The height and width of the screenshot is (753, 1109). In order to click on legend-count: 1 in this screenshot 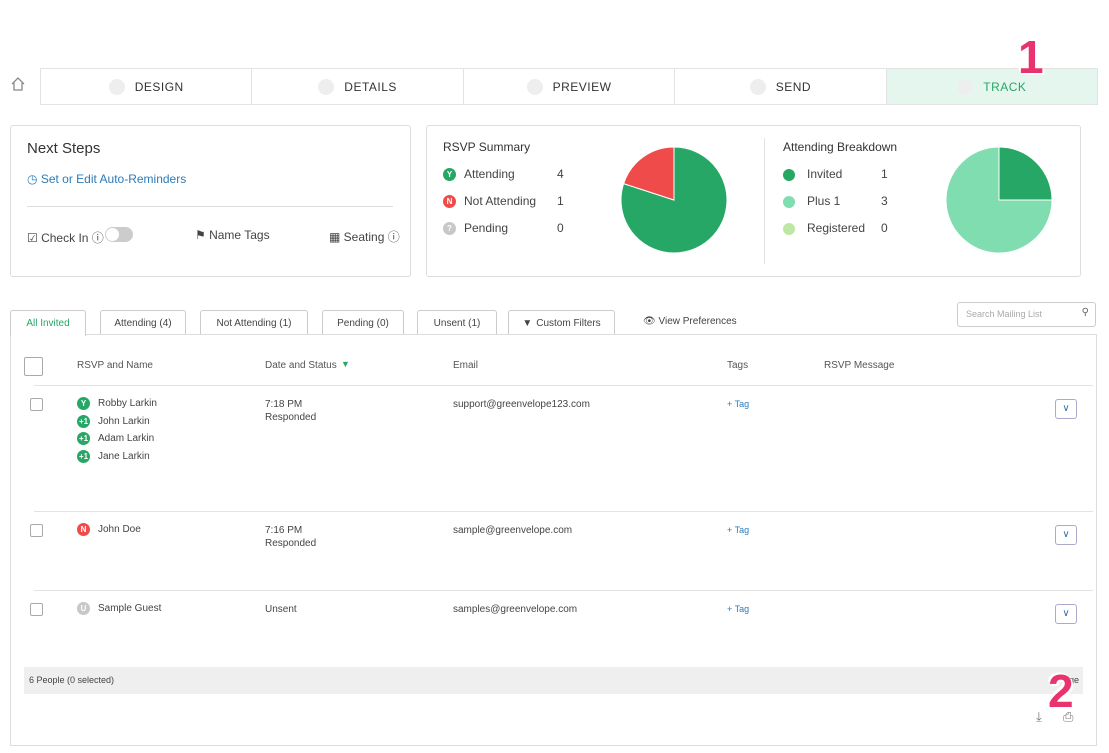, I will do `click(560, 201)`.